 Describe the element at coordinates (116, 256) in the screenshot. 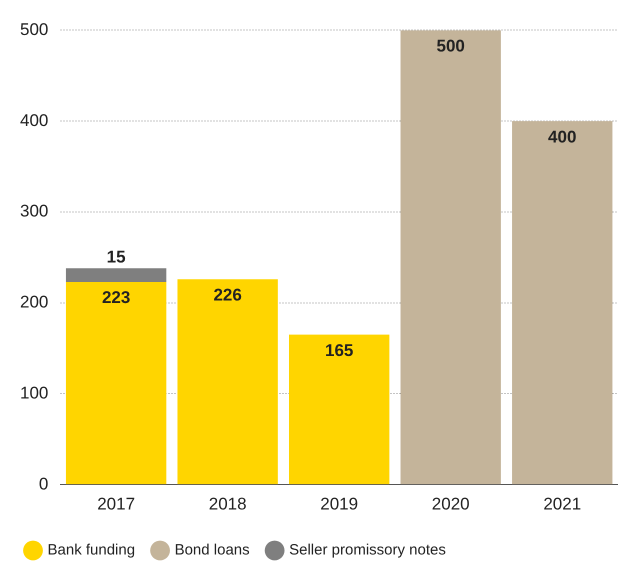

I see `data-label: 15` at that location.